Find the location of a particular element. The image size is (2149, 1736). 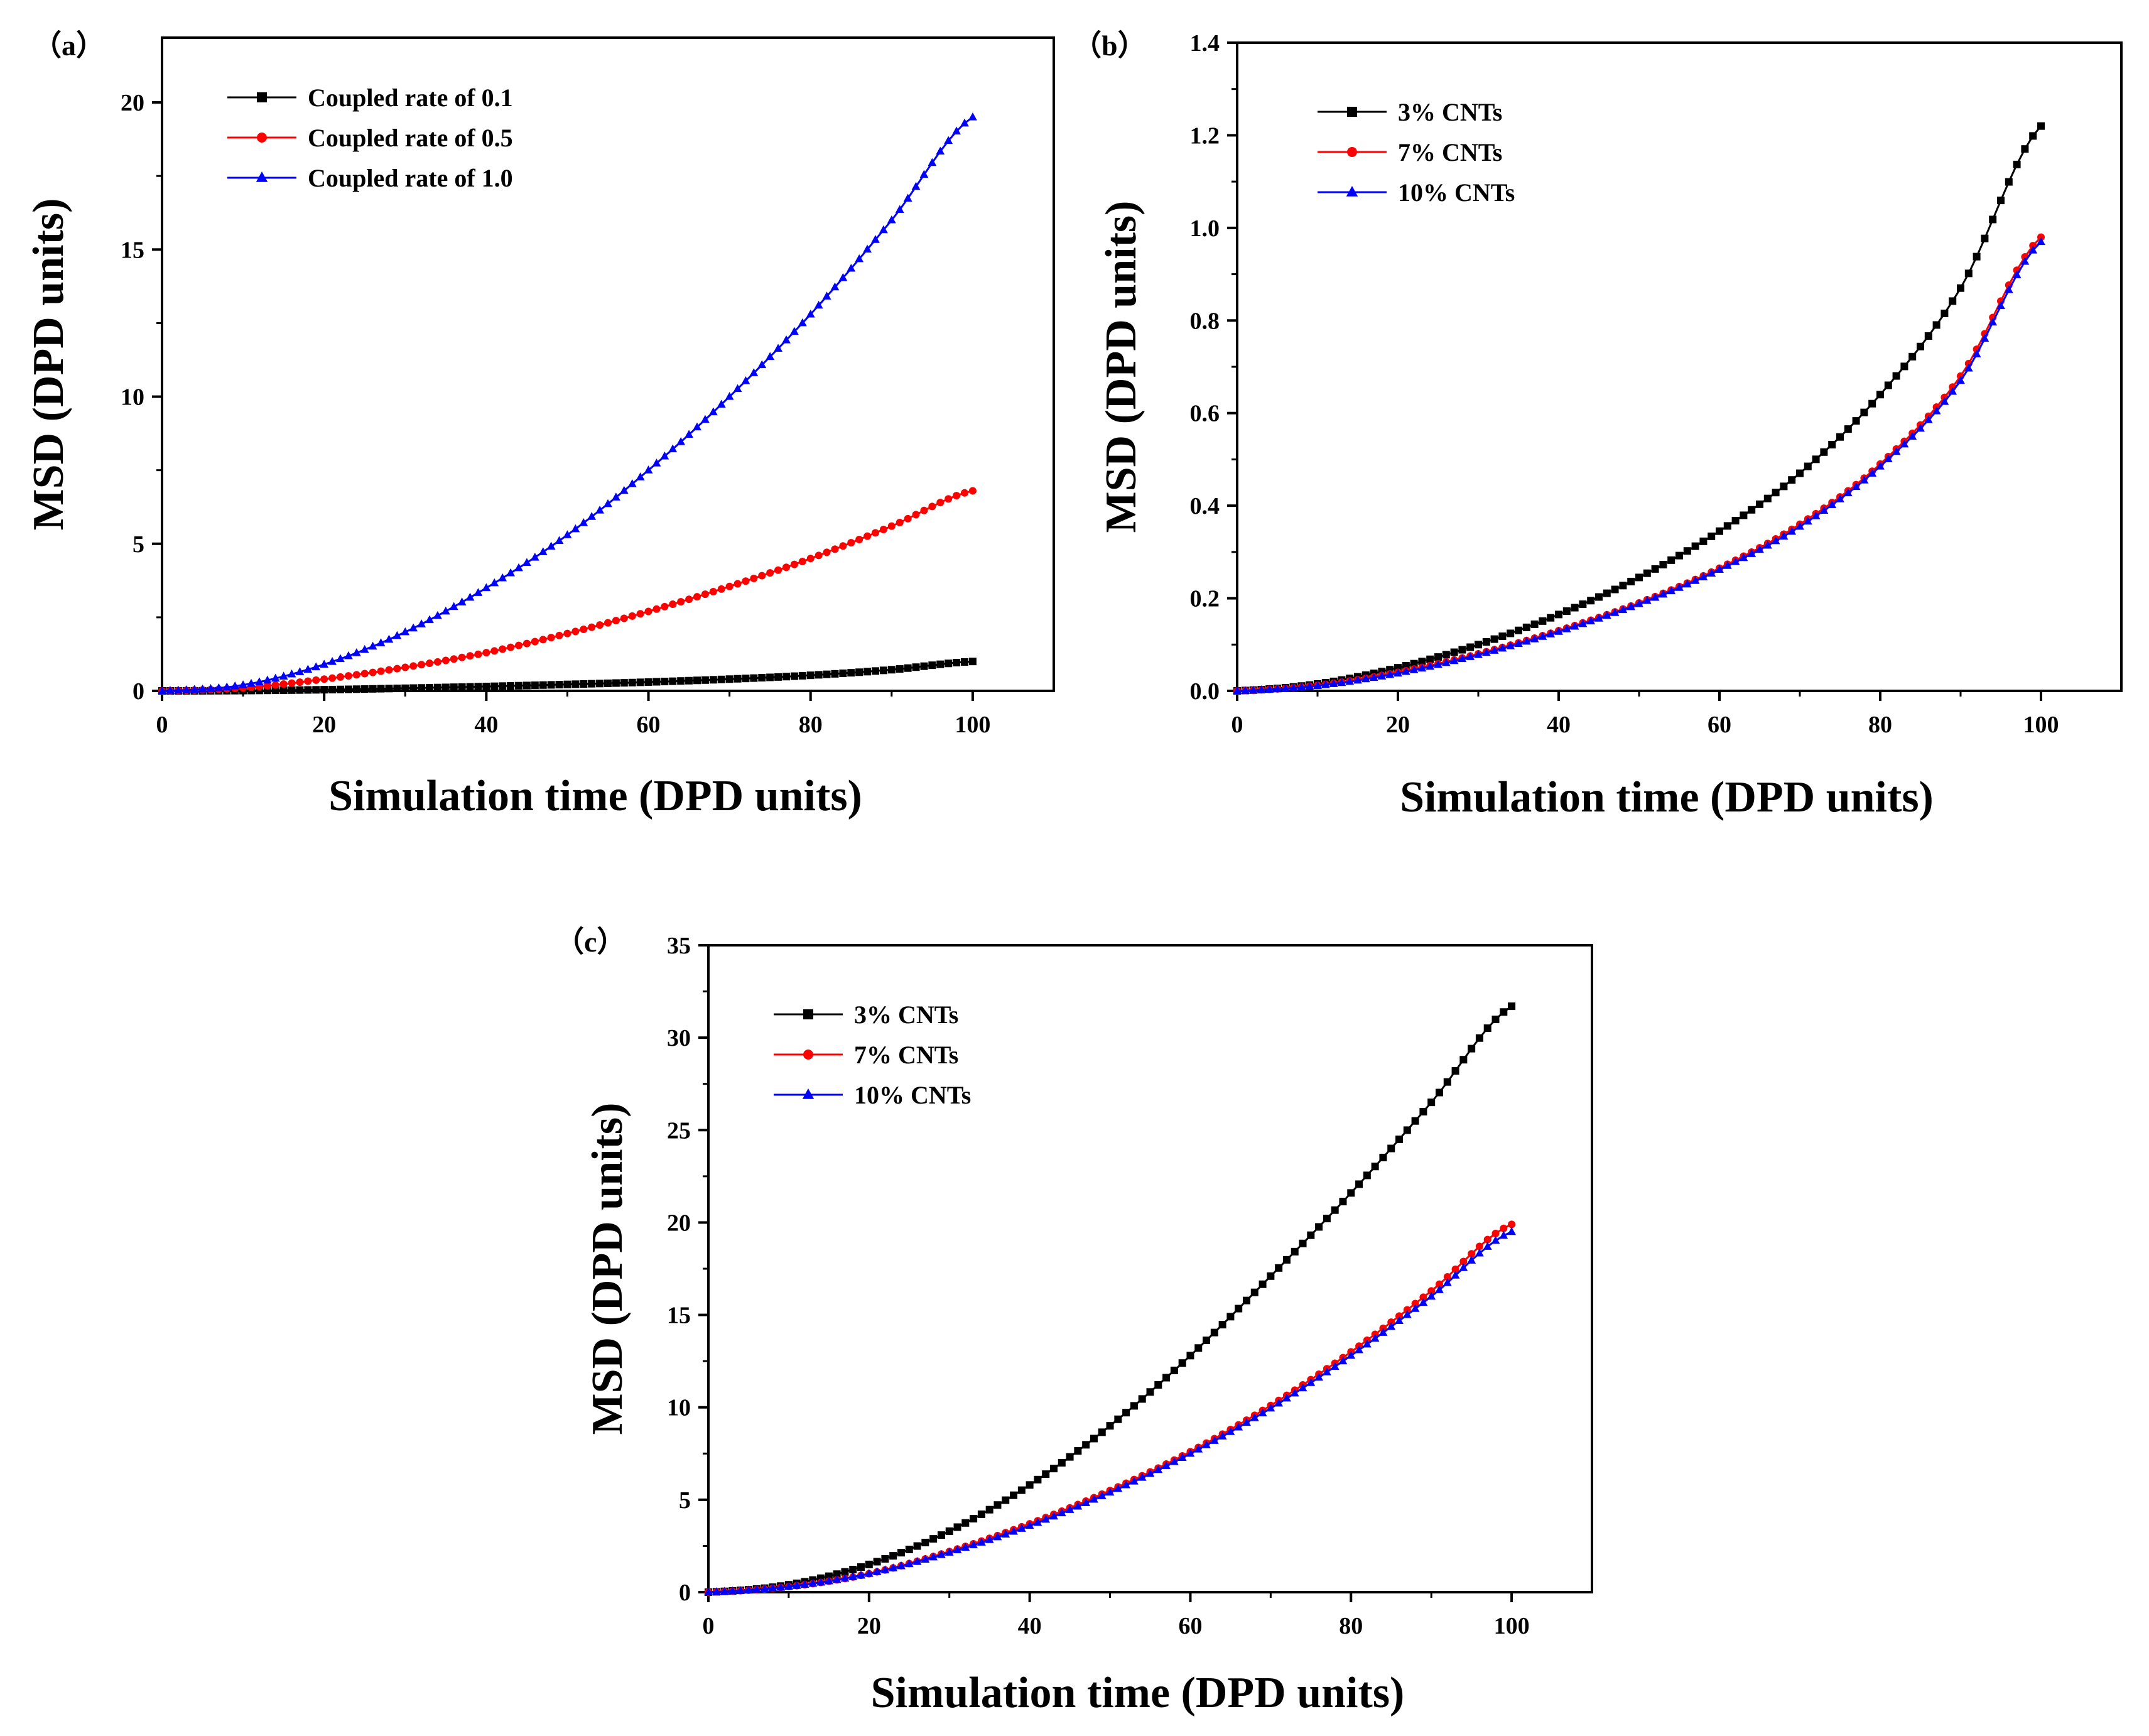

y-tick-label: 5 is located at coordinates (138, 544).